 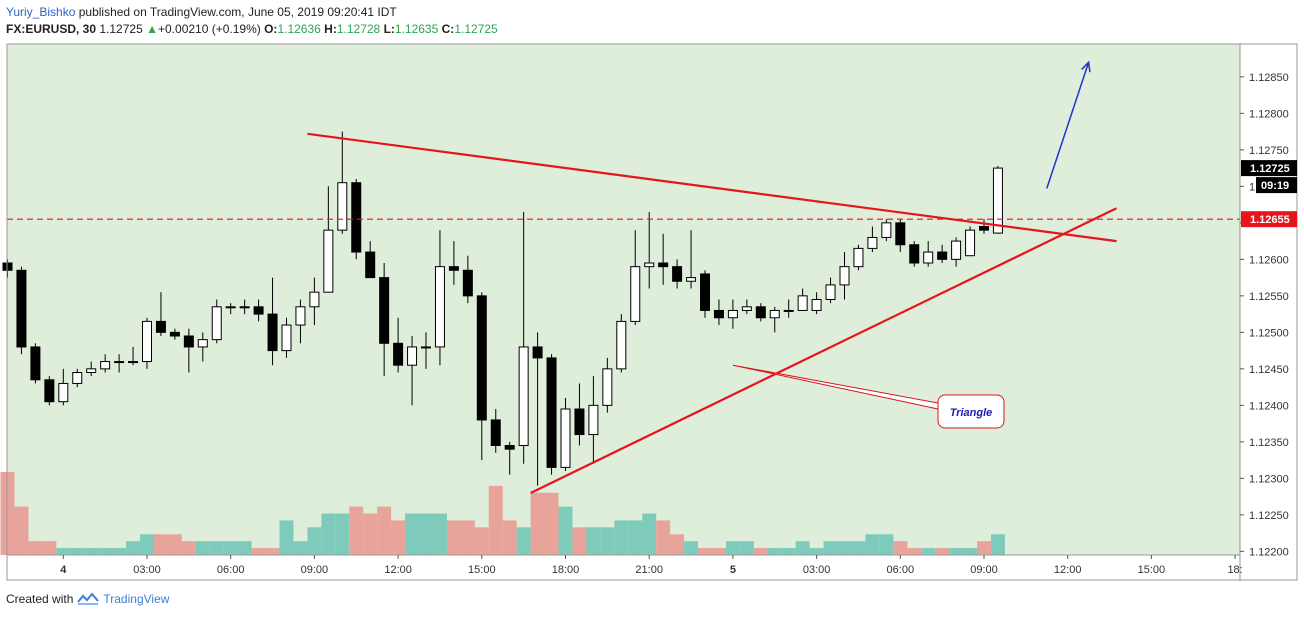 What do you see at coordinates (51, 29) in the screenshot?
I see `symbol-label: FX:EURUSD, 30` at bounding box center [51, 29].